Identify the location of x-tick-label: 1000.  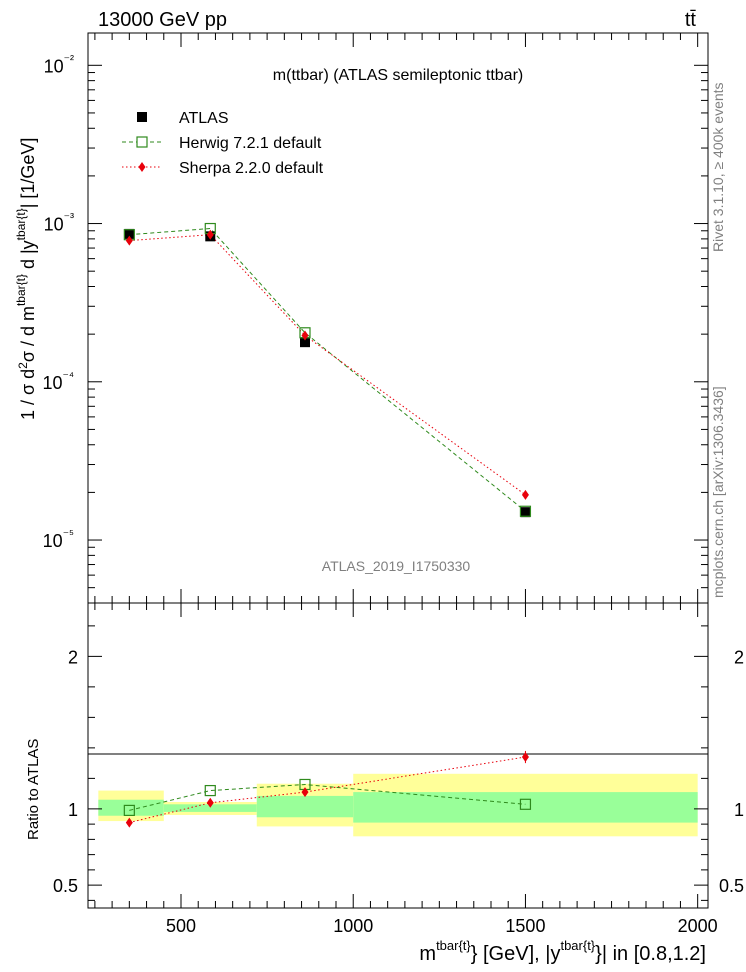
(353, 926).